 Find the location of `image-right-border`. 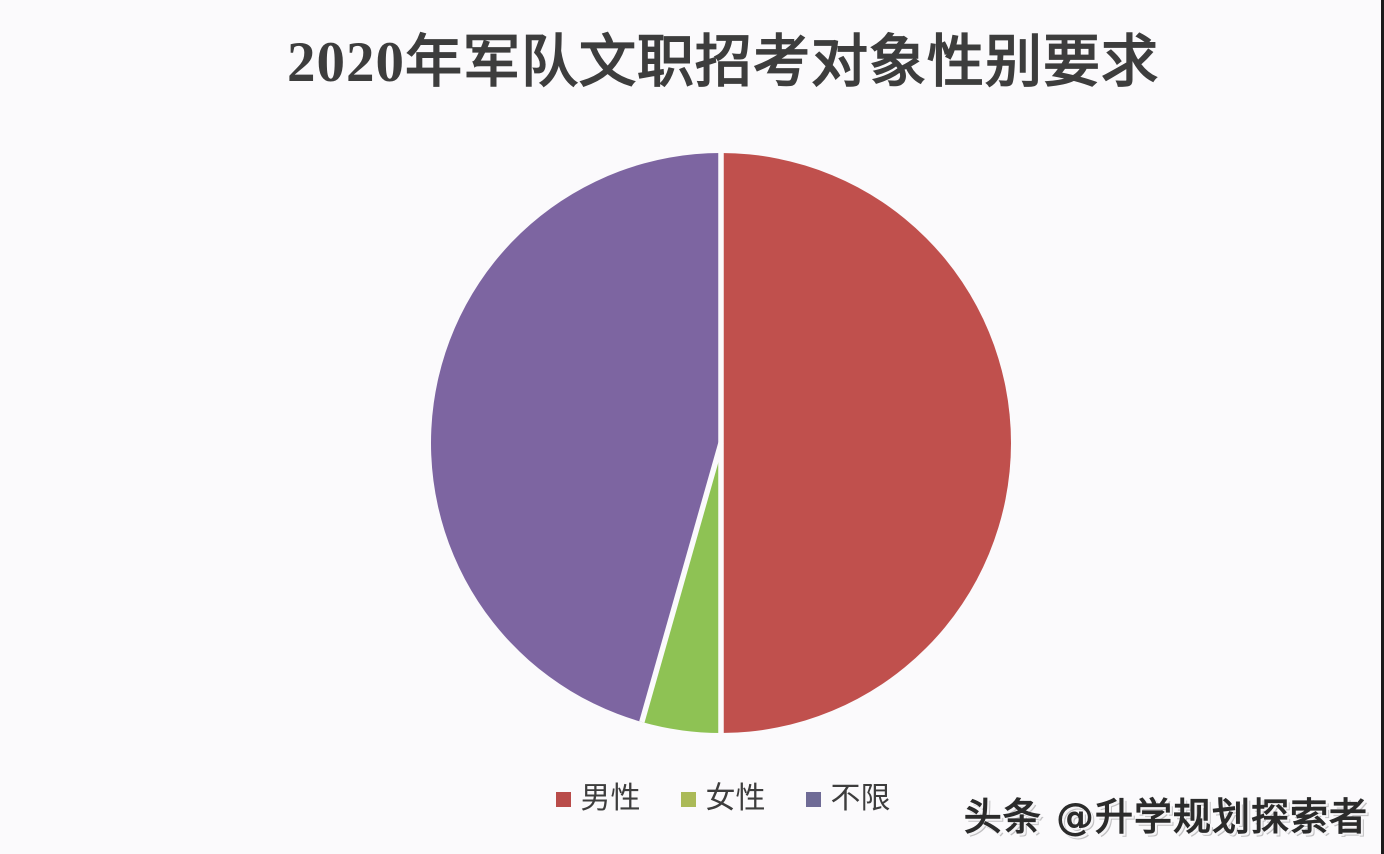

image-right-border is located at coordinates (1382, 427).